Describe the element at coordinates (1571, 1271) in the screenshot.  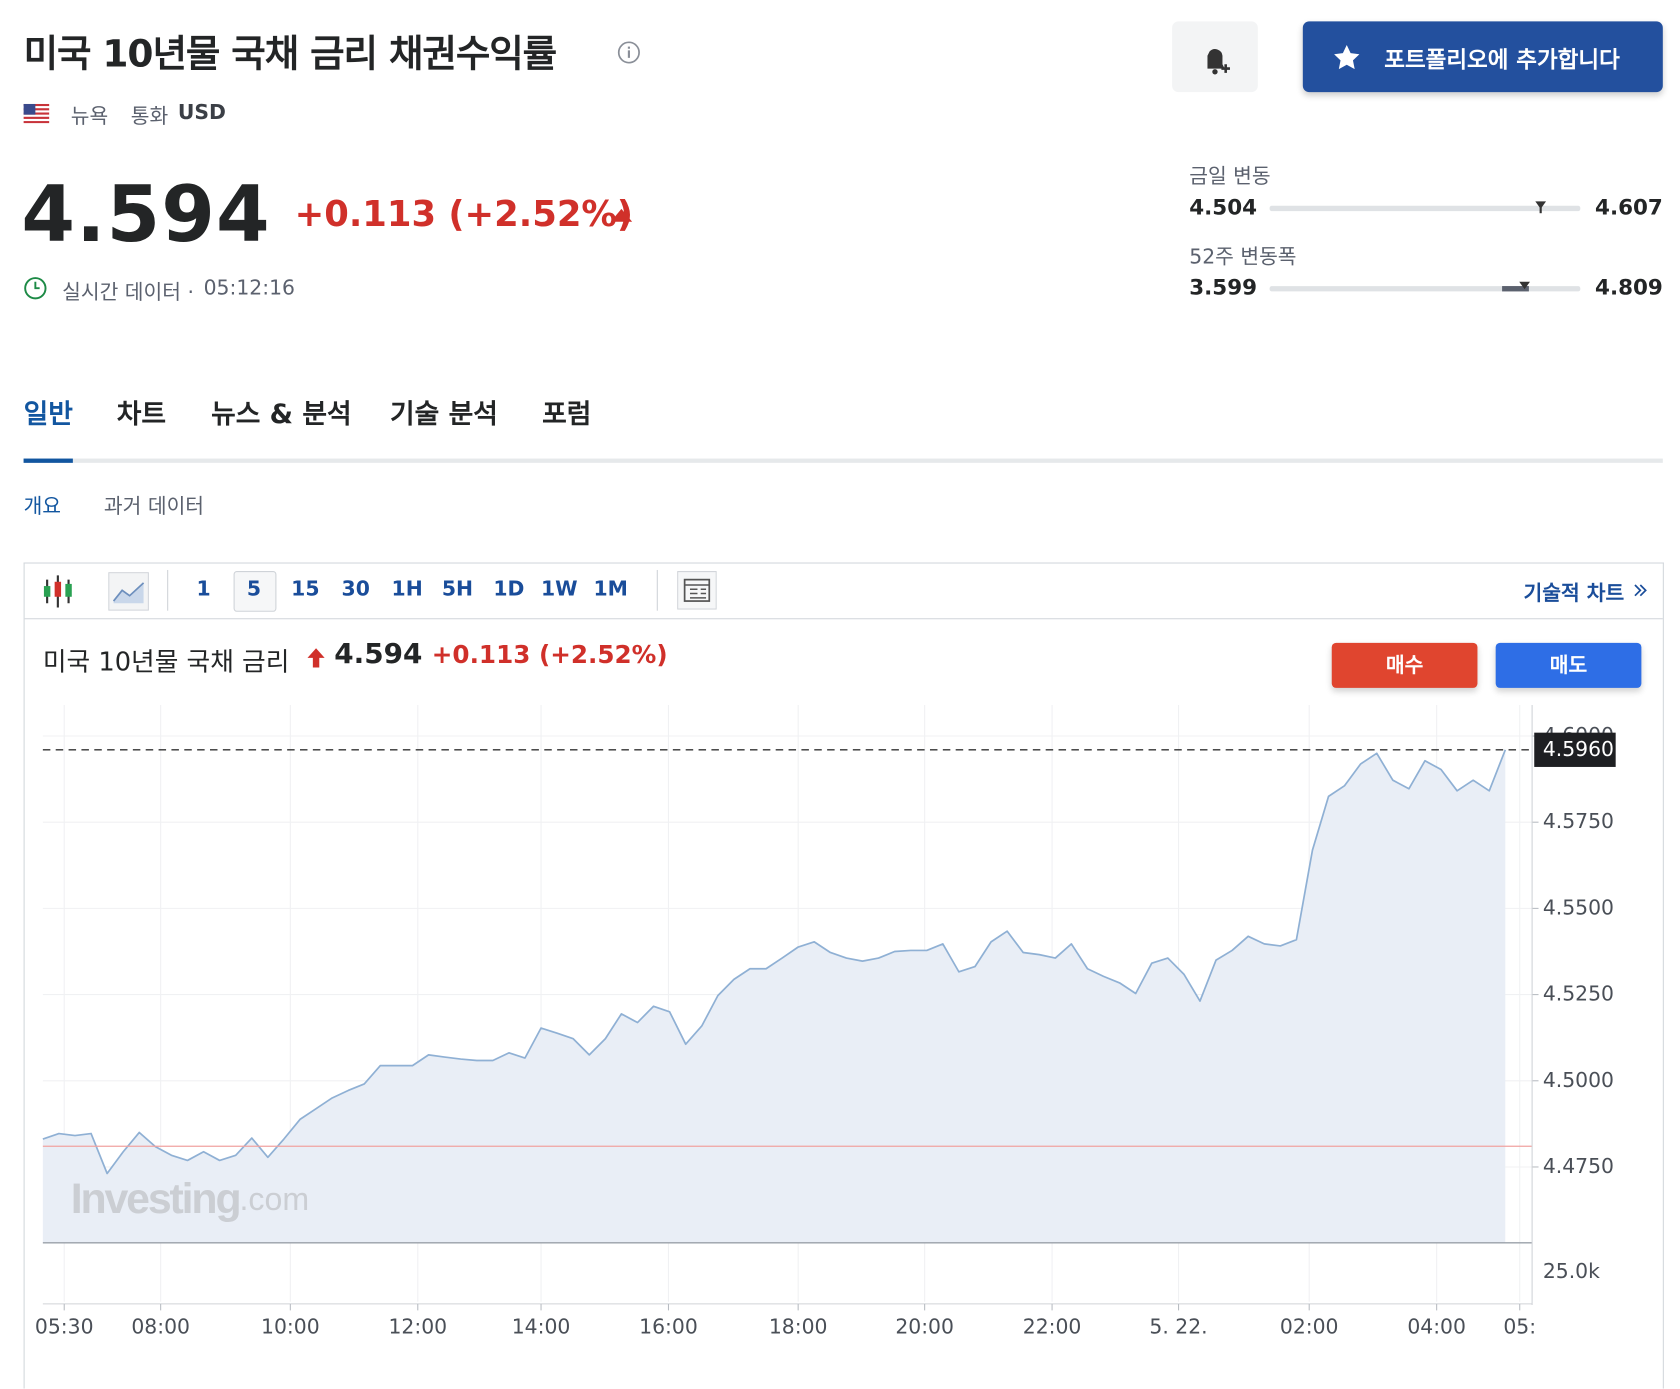
I see `volume-axis-label: 25.0k` at that location.